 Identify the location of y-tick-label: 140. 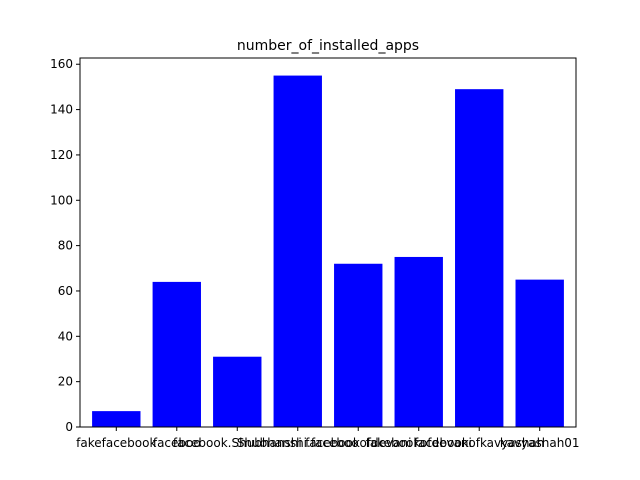
(61, 110).